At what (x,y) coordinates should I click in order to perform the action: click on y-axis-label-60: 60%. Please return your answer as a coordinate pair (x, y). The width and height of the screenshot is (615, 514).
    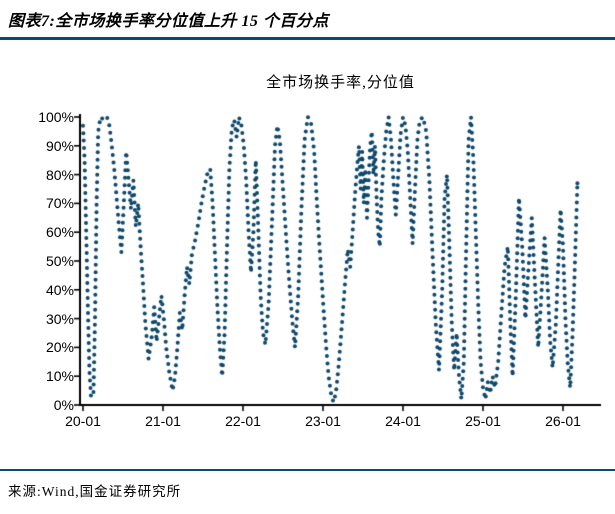
    Looking at the image, I should click on (59, 232).